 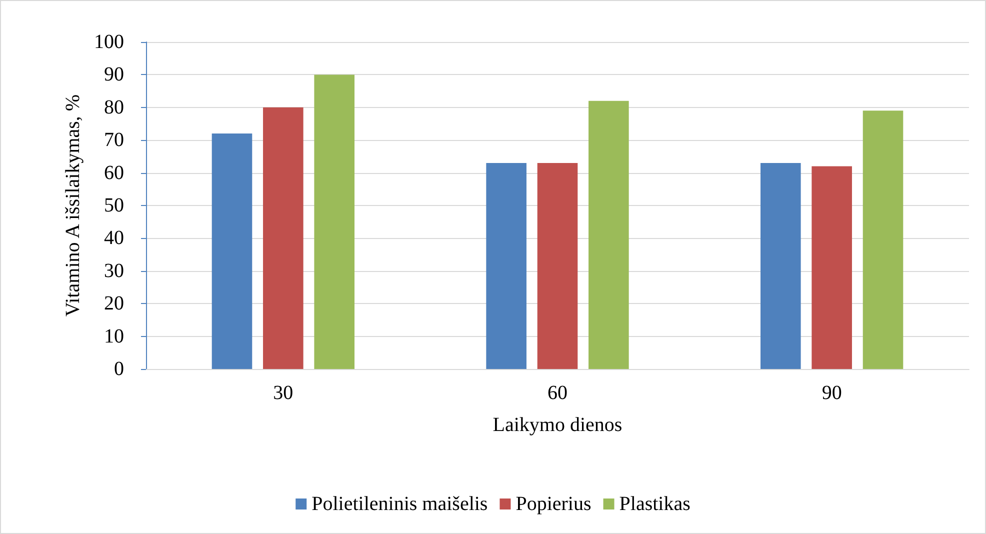 I want to click on y-tick-label: 40, so click(x=114, y=238).